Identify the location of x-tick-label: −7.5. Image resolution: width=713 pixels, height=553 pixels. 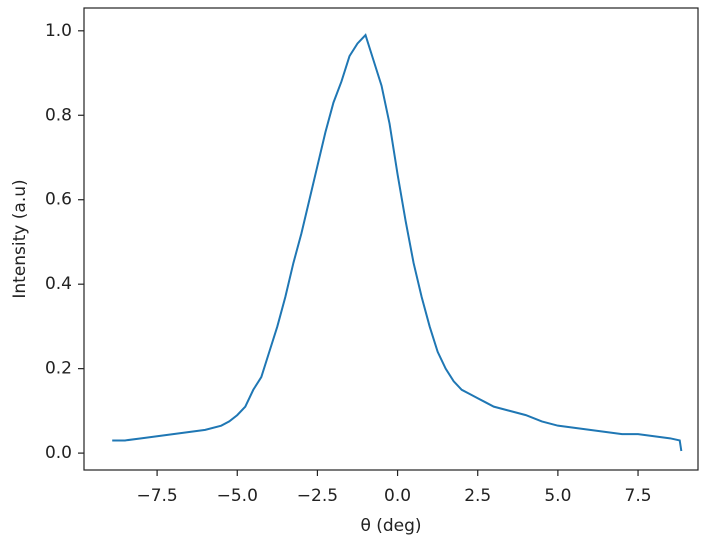
(156, 496).